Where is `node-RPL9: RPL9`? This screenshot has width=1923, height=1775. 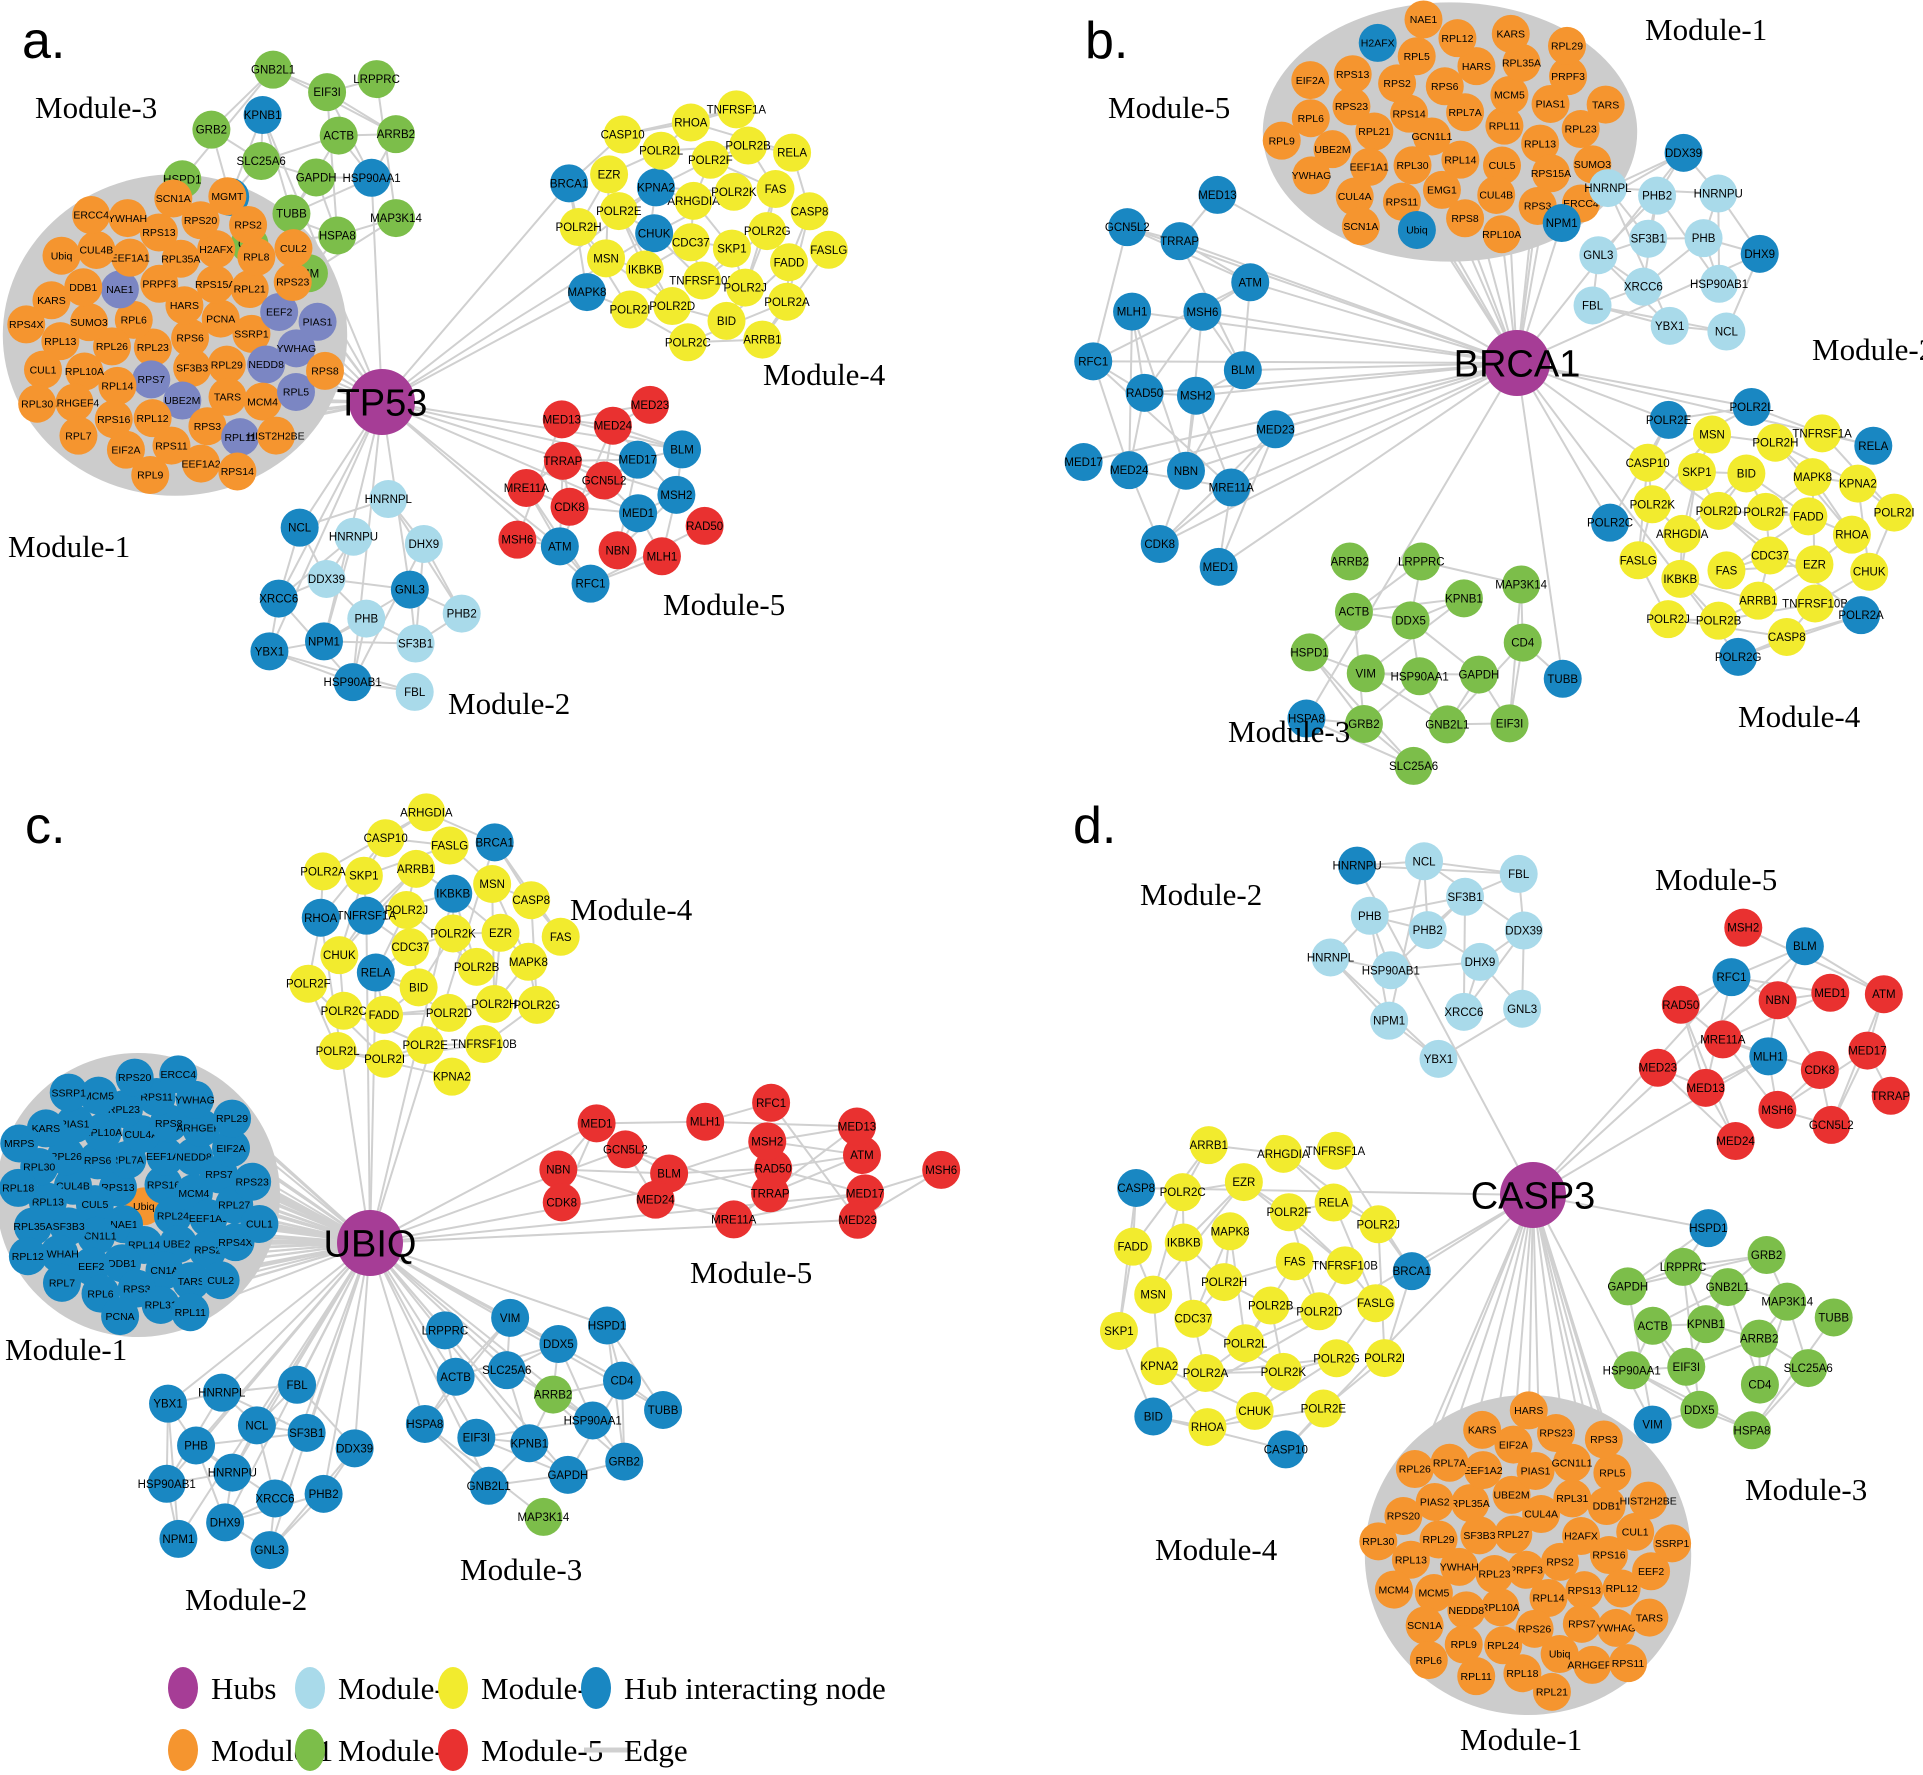
node-RPL9: RPL9 is located at coordinates (150, 475).